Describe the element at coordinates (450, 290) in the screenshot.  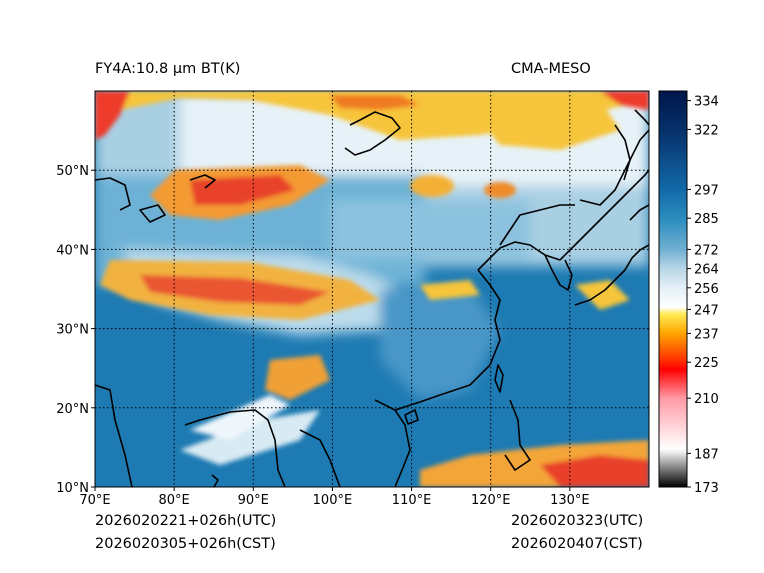
I see `cloud-east-streak` at that location.